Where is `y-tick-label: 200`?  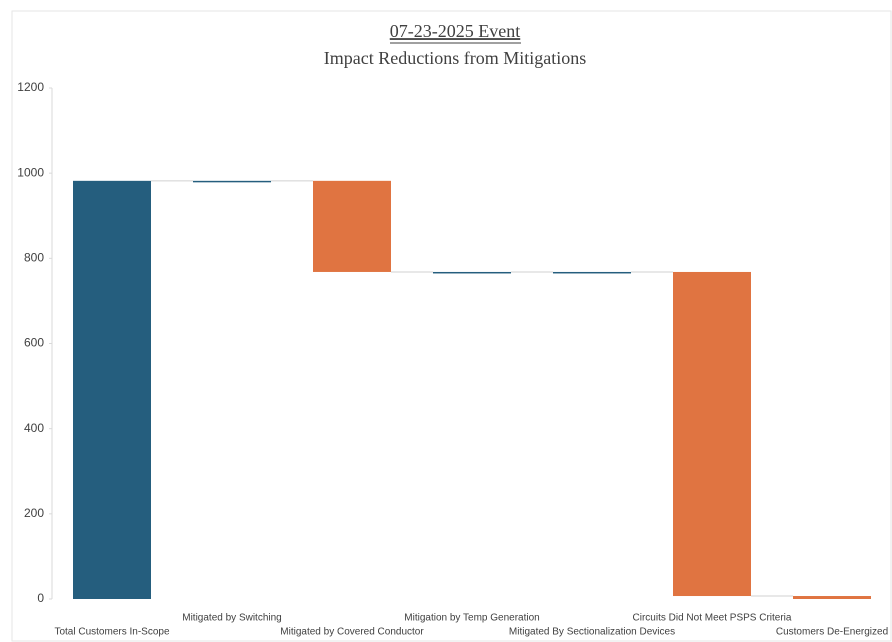
y-tick-label: 200 is located at coordinates (34, 513).